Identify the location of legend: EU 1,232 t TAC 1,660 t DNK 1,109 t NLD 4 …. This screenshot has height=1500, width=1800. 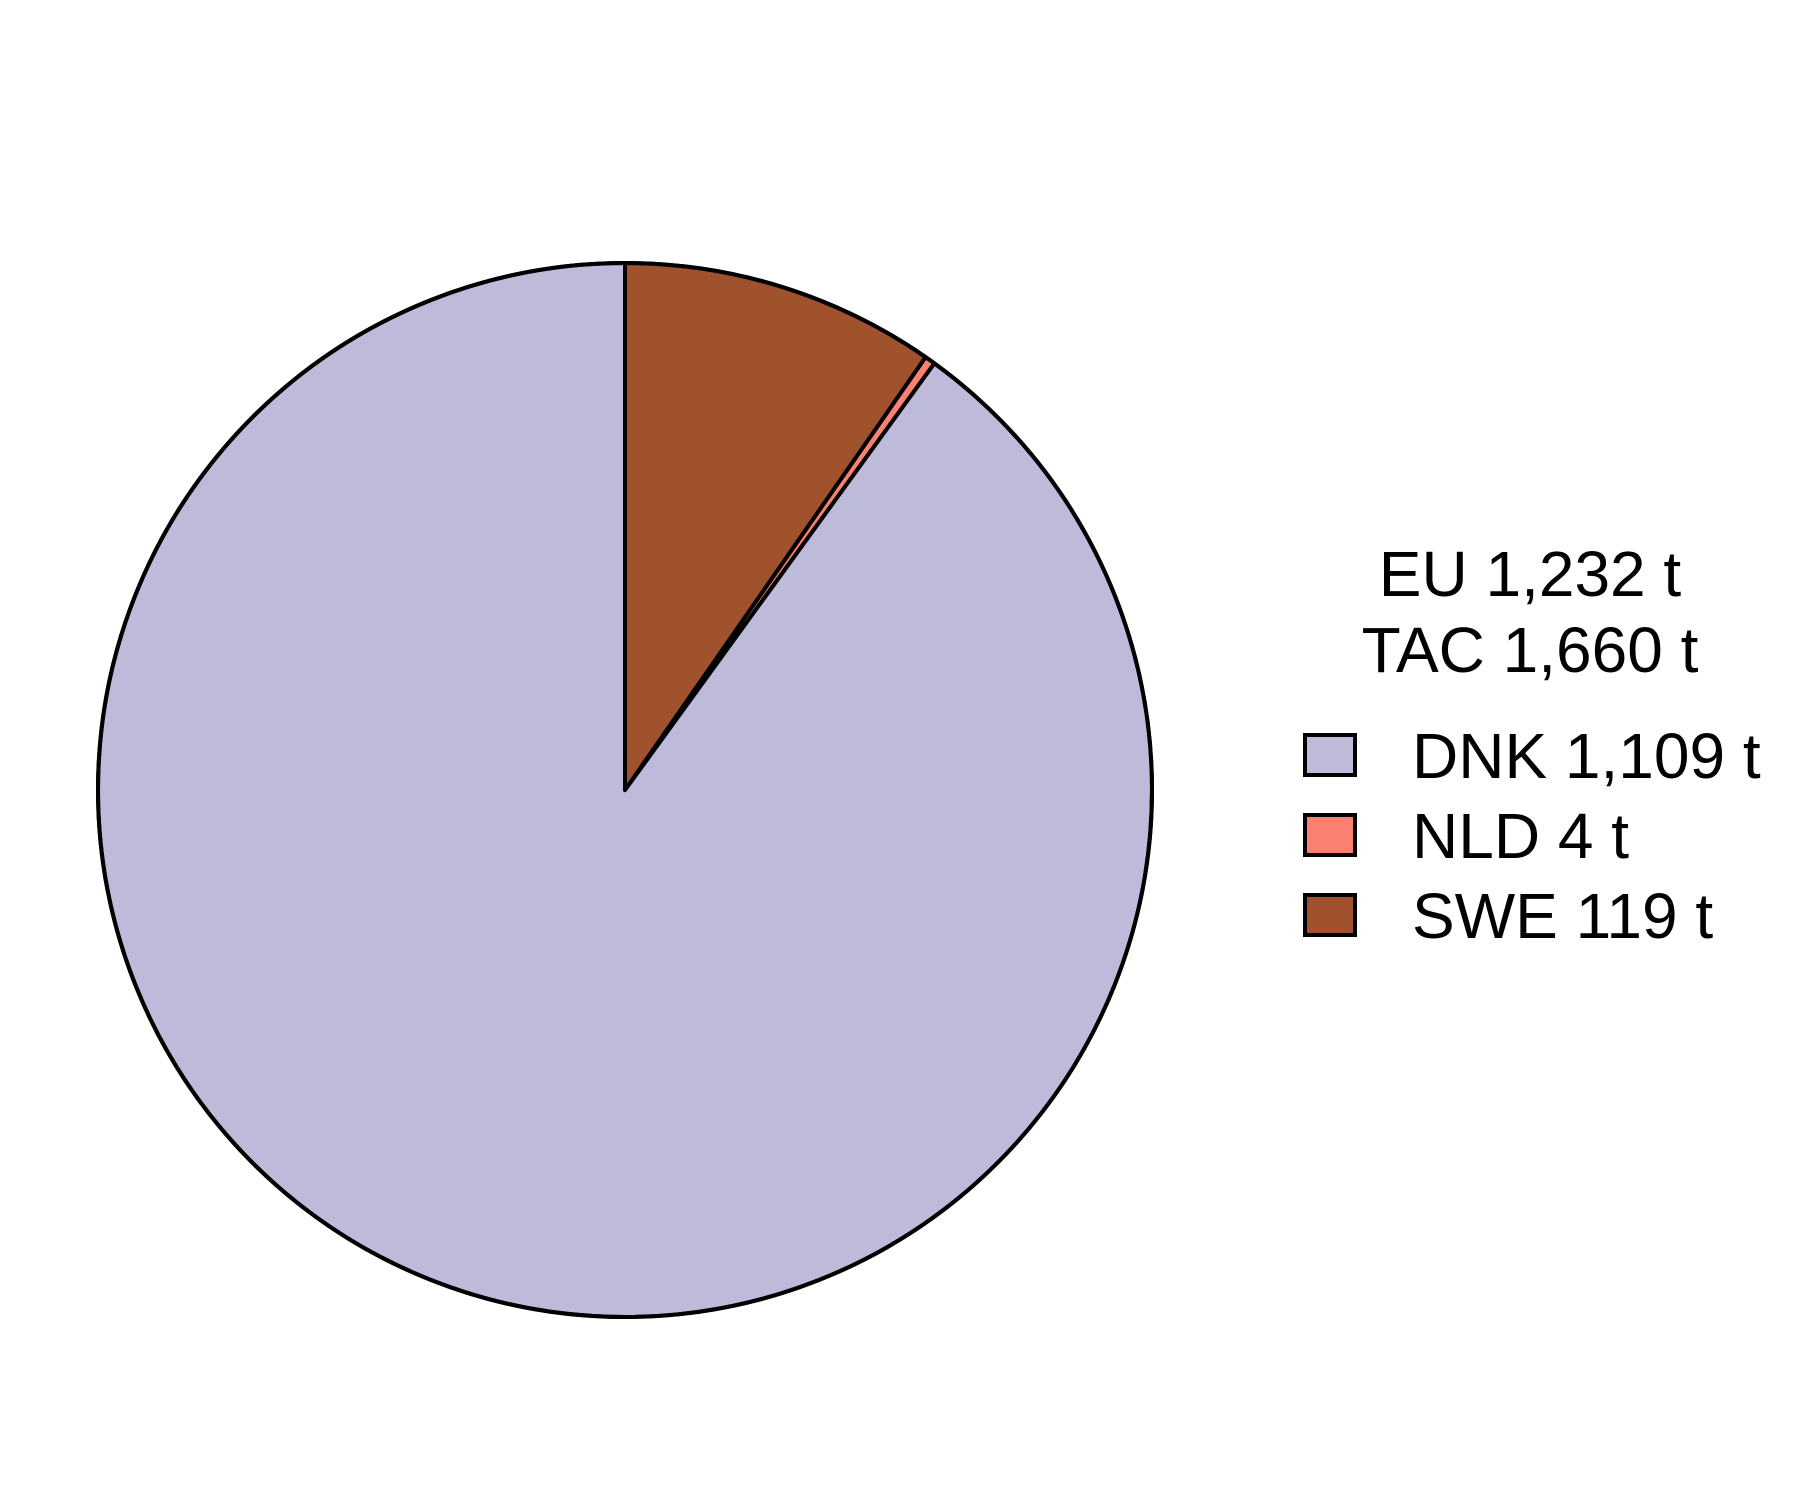
(1532, 745).